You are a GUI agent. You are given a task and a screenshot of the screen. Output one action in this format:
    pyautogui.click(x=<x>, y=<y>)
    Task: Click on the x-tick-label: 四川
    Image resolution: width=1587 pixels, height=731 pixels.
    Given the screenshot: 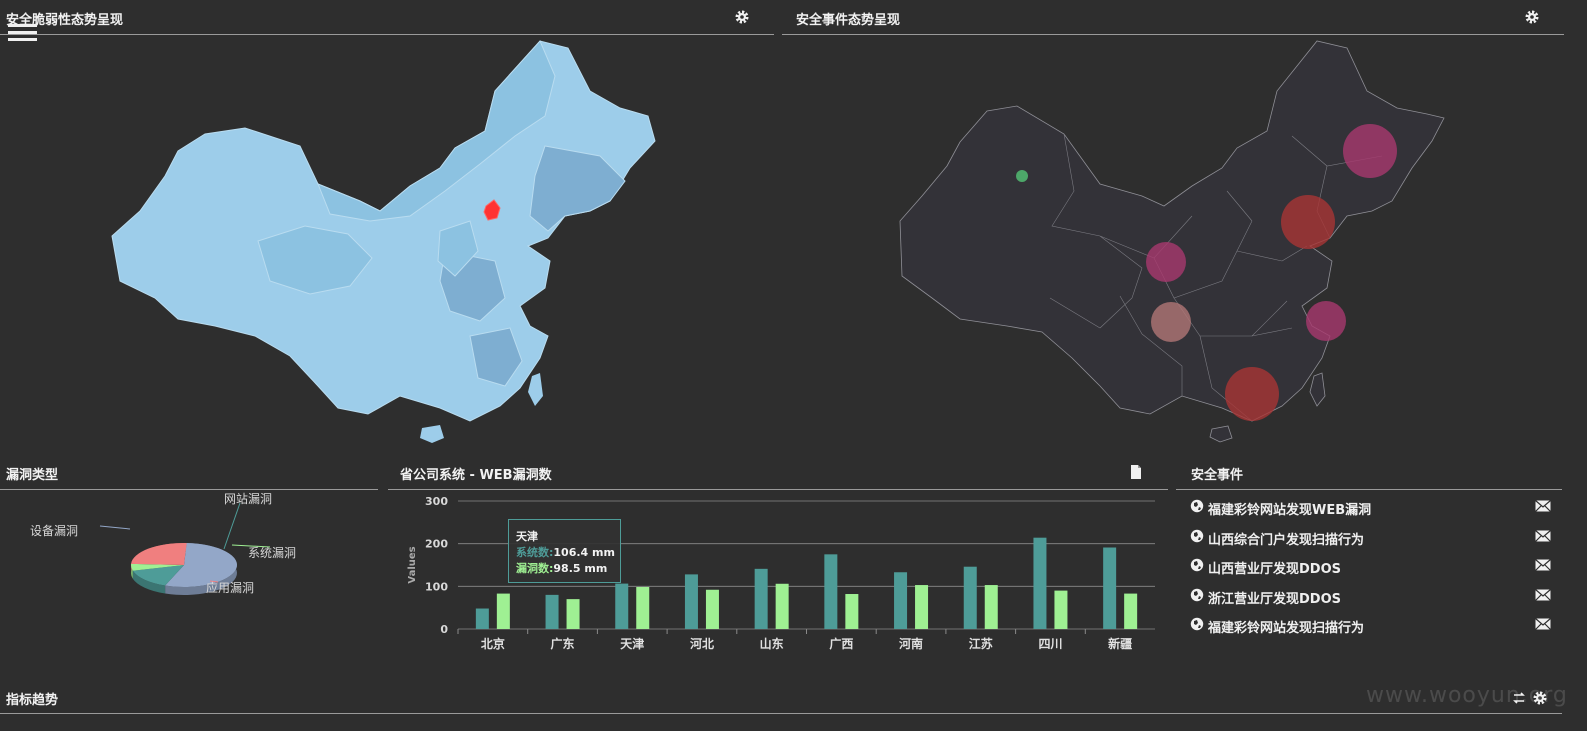 What is the action you would take?
    pyautogui.click(x=1050, y=644)
    